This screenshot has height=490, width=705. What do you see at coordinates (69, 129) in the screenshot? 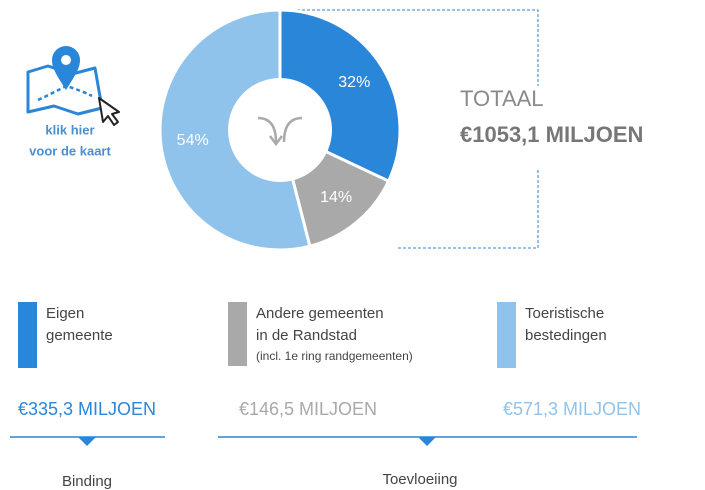
I see `map-link-text: klik hier` at bounding box center [69, 129].